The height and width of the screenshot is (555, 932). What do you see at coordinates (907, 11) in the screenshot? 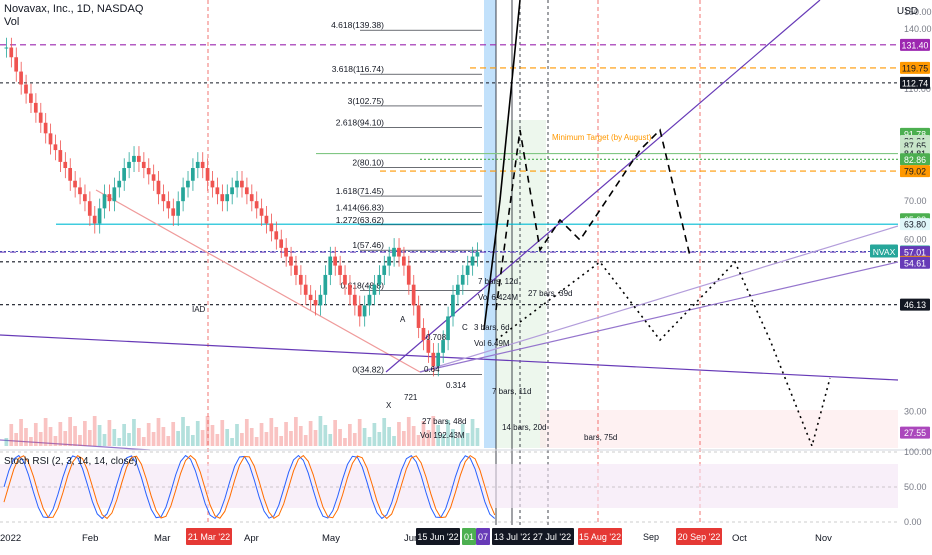
I see `currency-label: USD` at bounding box center [907, 11].